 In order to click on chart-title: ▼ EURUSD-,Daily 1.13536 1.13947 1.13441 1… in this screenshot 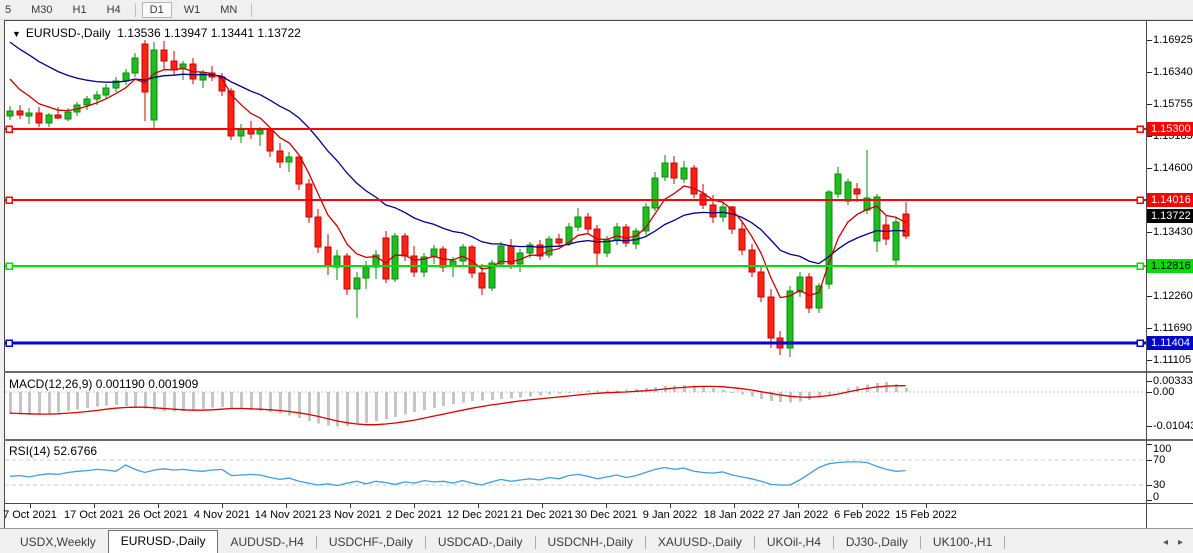, I will do `click(156, 33)`.